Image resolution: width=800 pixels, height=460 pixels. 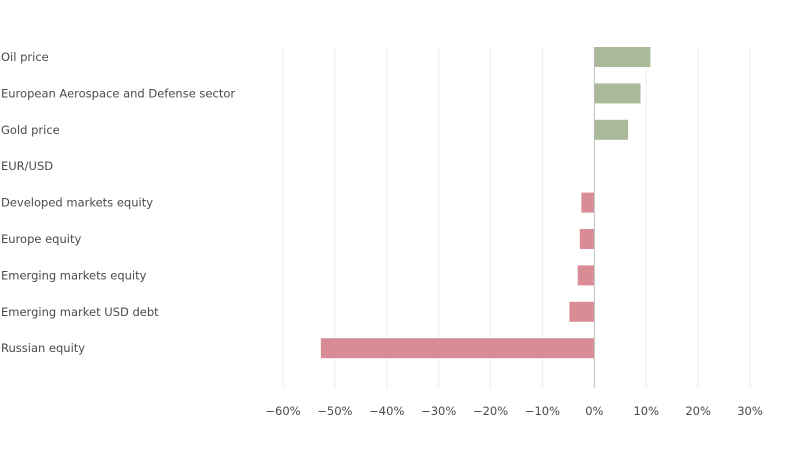 I want to click on category-label: Europe equity, so click(x=41, y=239).